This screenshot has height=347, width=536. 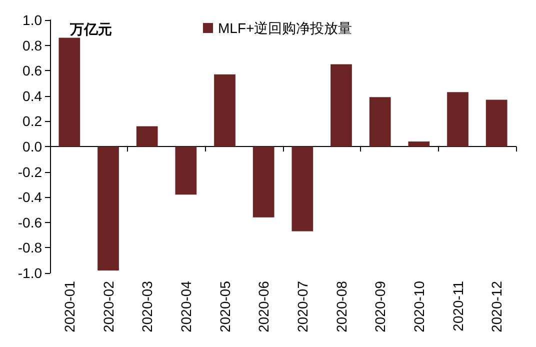 I want to click on x-tick-label: 2020-09, so click(x=380, y=306).